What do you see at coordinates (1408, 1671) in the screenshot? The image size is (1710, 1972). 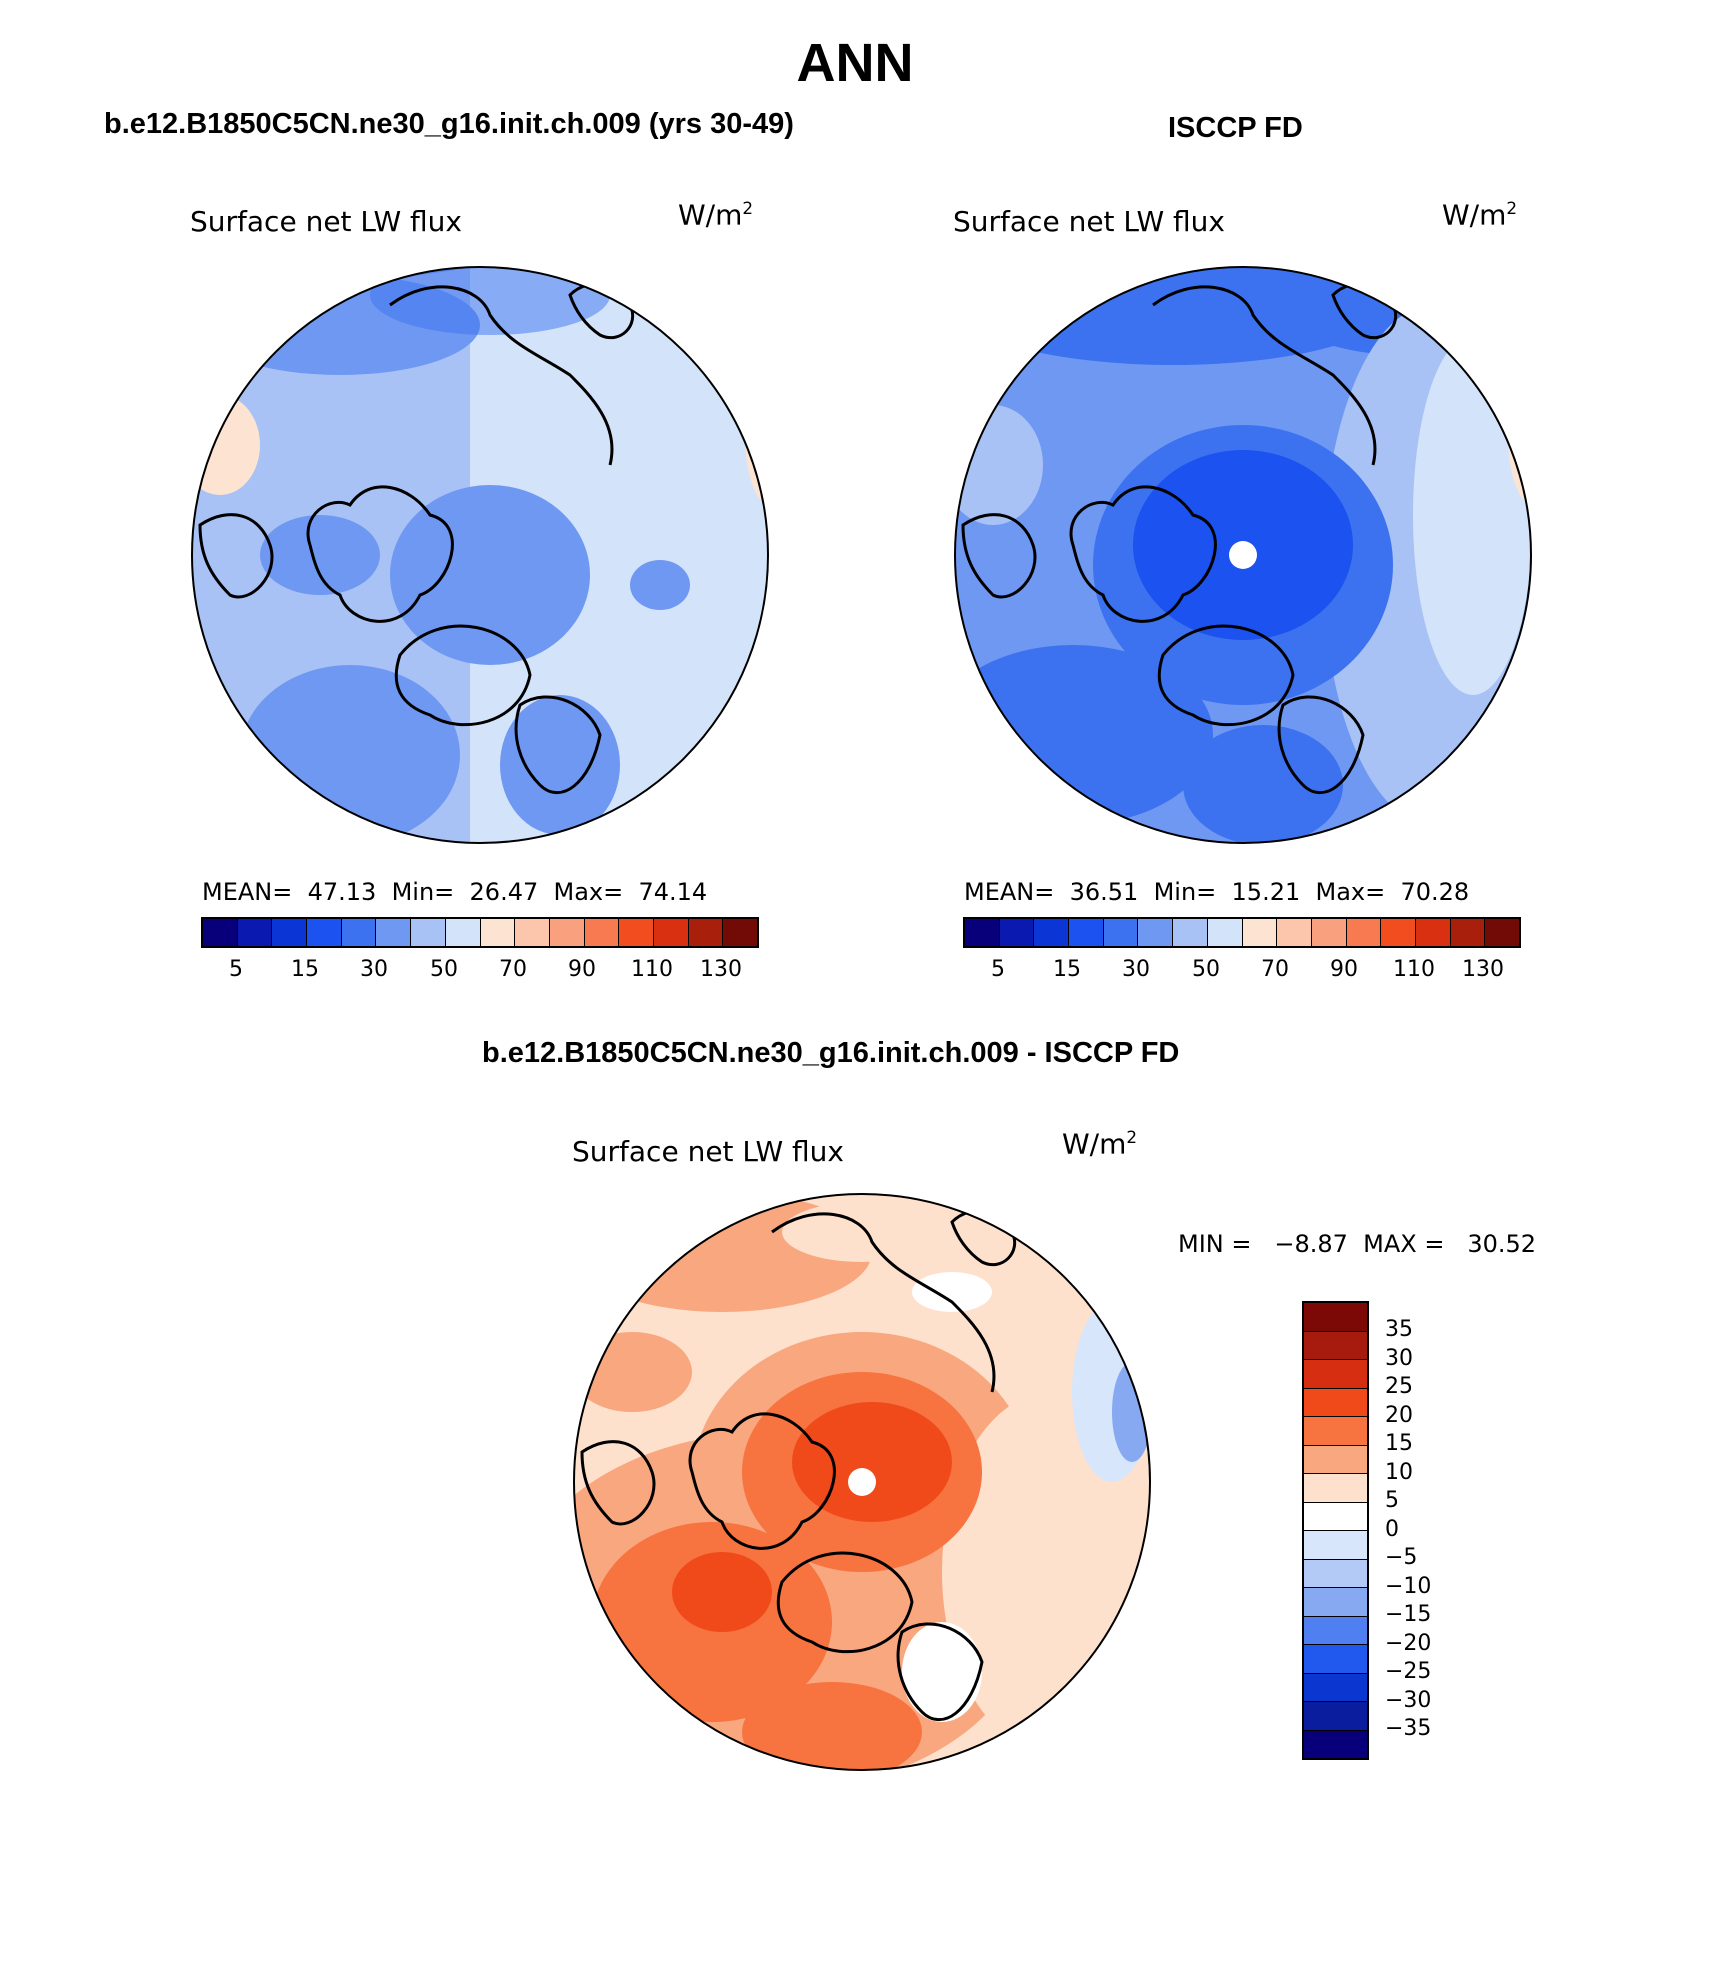 I see `panel-3-tick: −25` at bounding box center [1408, 1671].